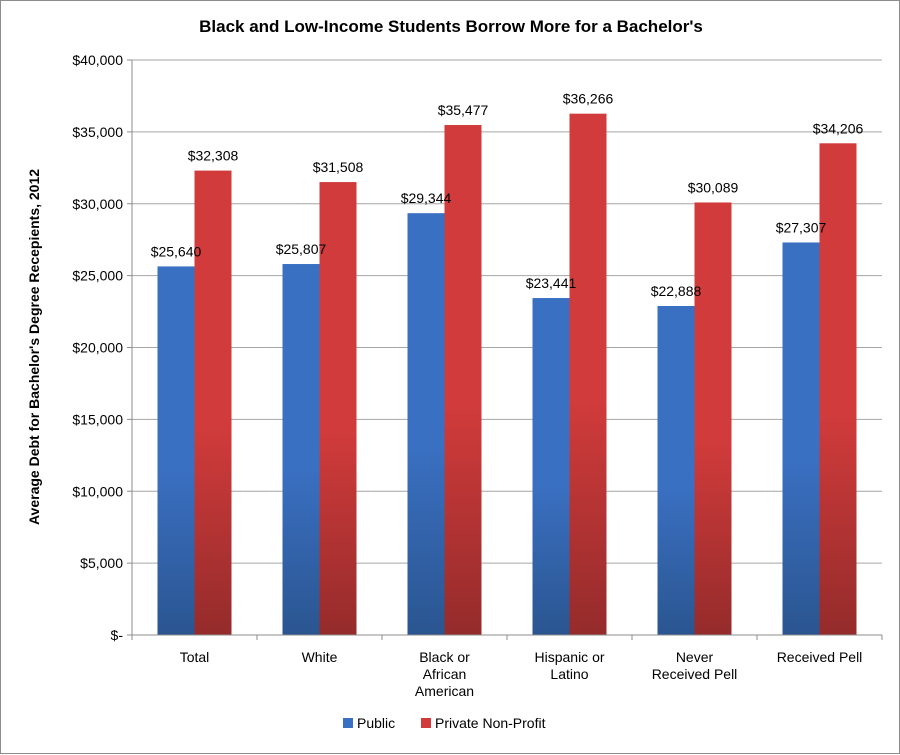 The width and height of the screenshot is (900, 755). What do you see at coordinates (213, 156) in the screenshot?
I see `private-non-profit-data-label: $32,308` at bounding box center [213, 156].